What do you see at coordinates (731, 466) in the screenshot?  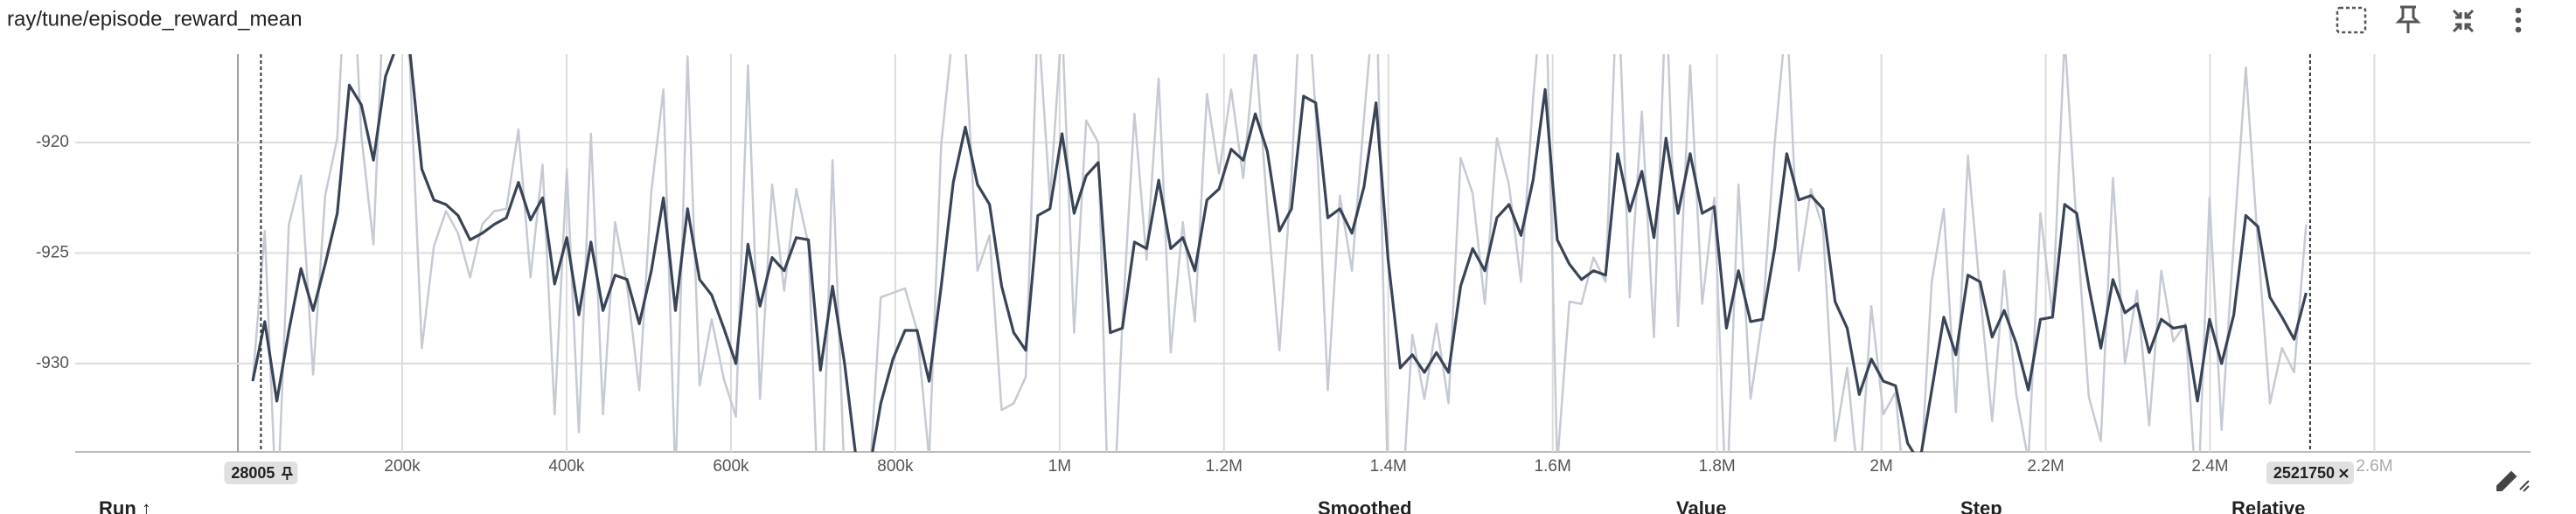 I see `x-tick-label: 600k` at bounding box center [731, 466].